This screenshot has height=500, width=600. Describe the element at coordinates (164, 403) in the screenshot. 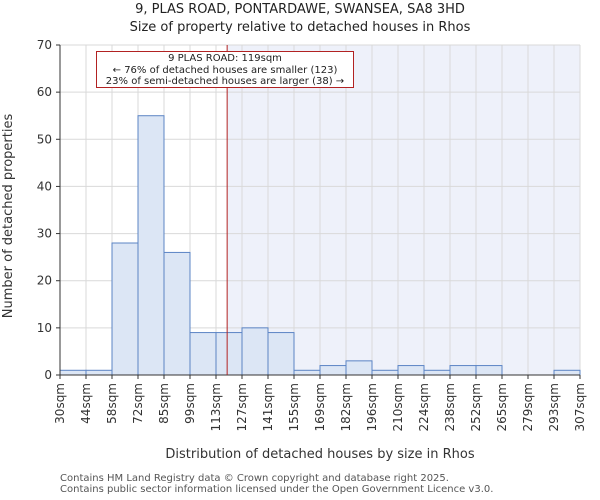

I see `x-tick-label: 85sqm` at that location.